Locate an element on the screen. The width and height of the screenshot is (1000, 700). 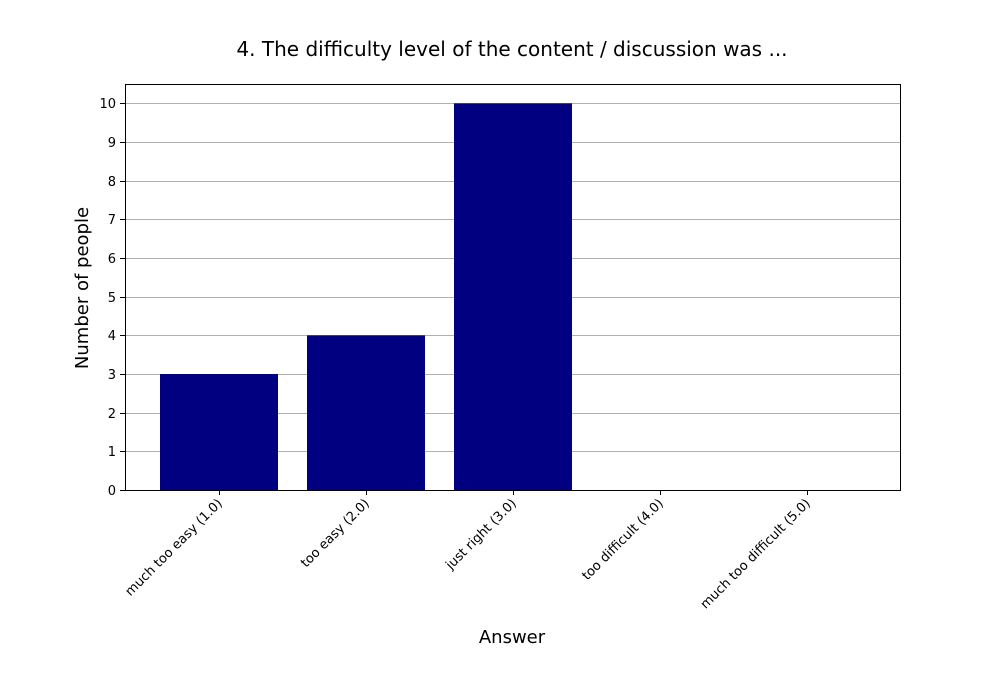
x-tick-label: much too easy (1.0) is located at coordinates (174, 547).